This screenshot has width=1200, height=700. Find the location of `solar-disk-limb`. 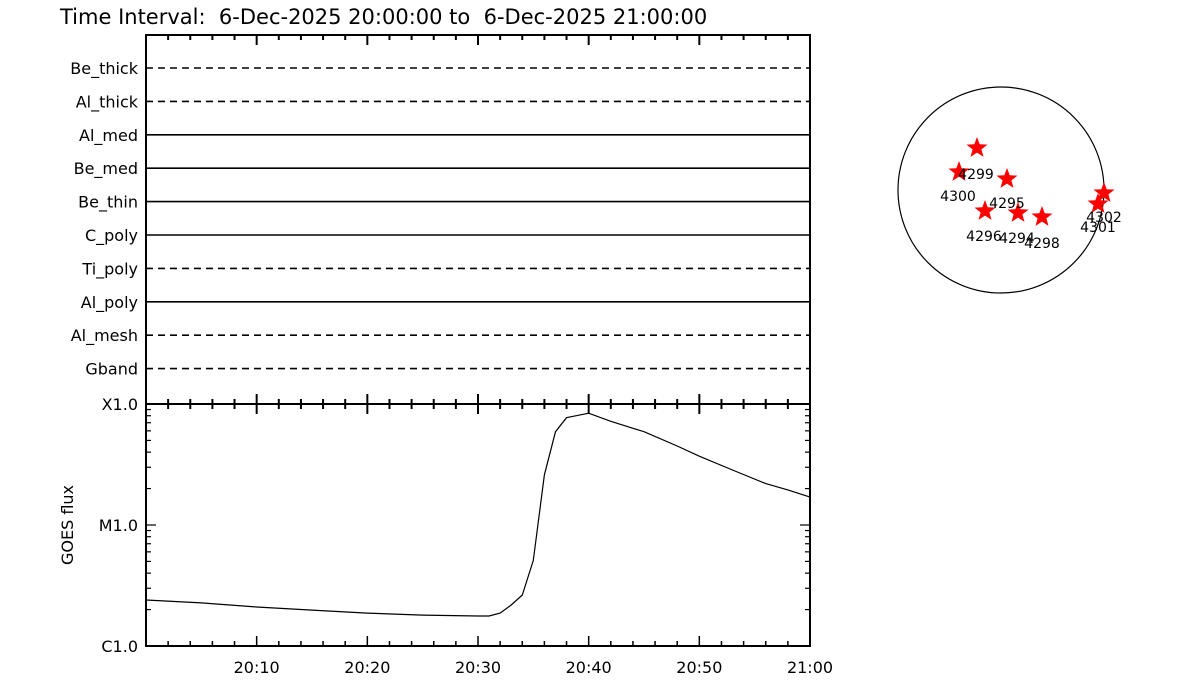

solar-disk-limb is located at coordinates (1001, 190).